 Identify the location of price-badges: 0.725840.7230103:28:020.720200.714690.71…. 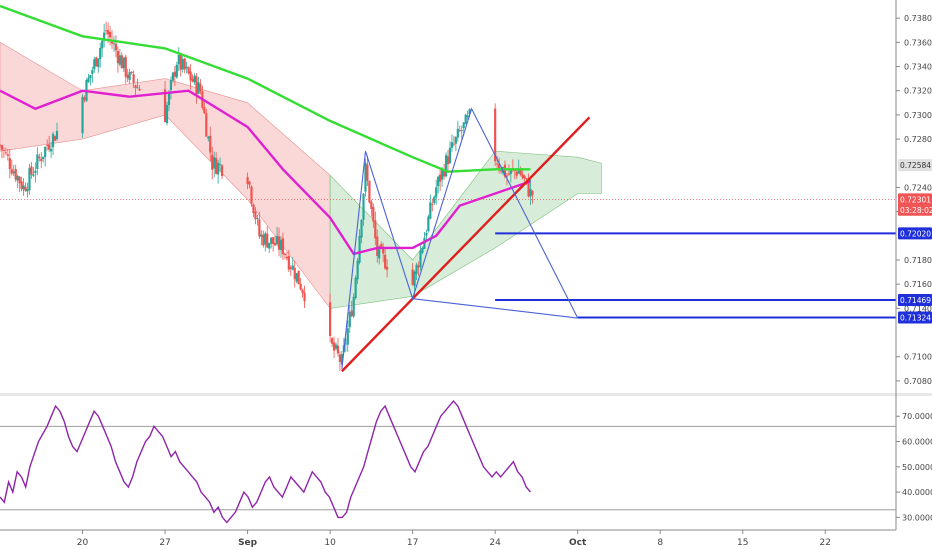
(915, 241).